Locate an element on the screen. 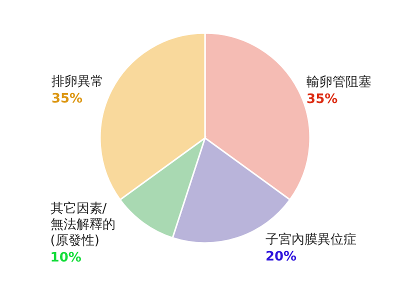  slice-label: 其它因素/ 無法解釋的 (原發性) is located at coordinates (83, 224).